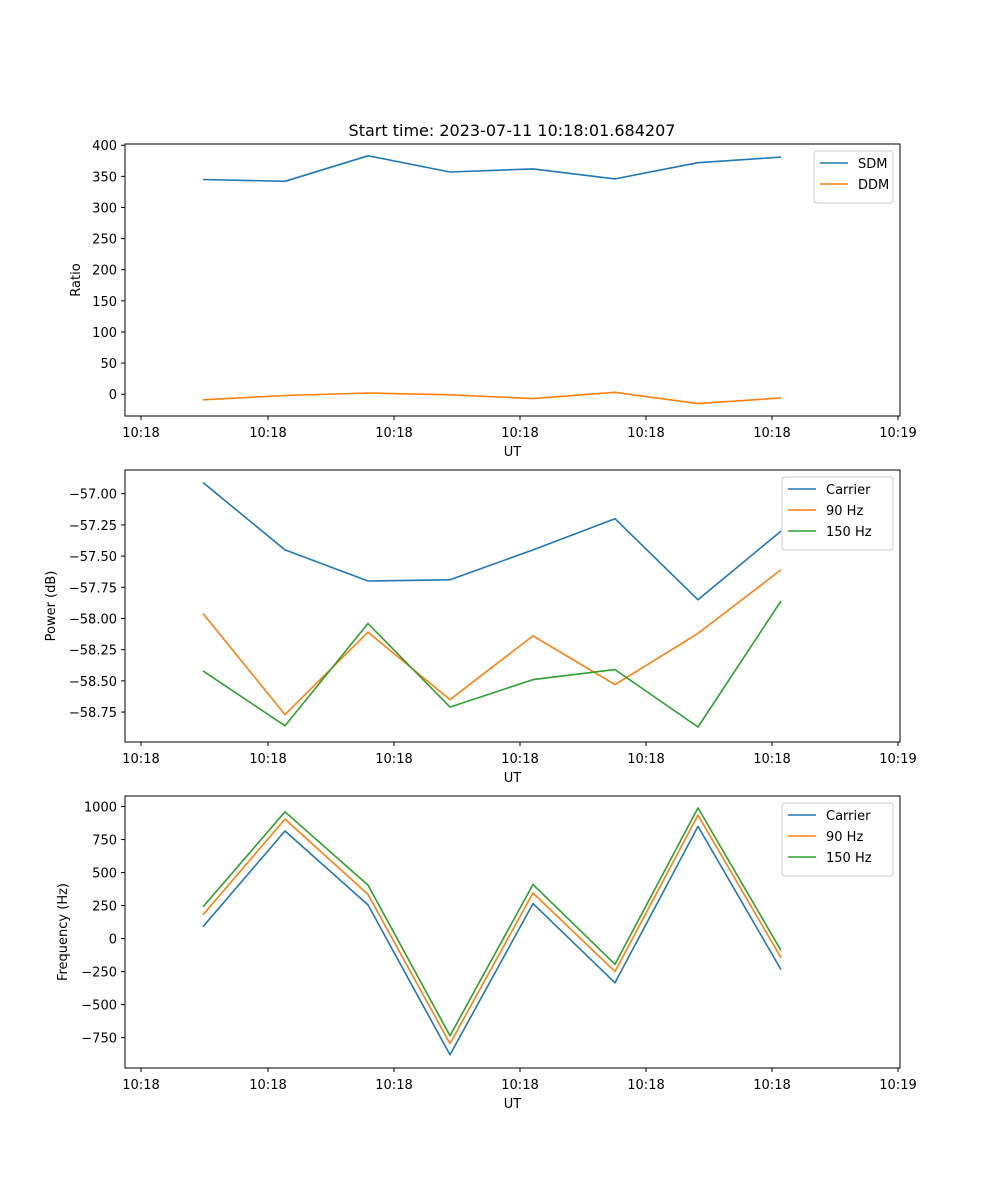 Image resolution: width=1000 pixels, height=1200 pixels. What do you see at coordinates (104, 874) in the screenshot?
I see `y-tick-label: 500` at bounding box center [104, 874].